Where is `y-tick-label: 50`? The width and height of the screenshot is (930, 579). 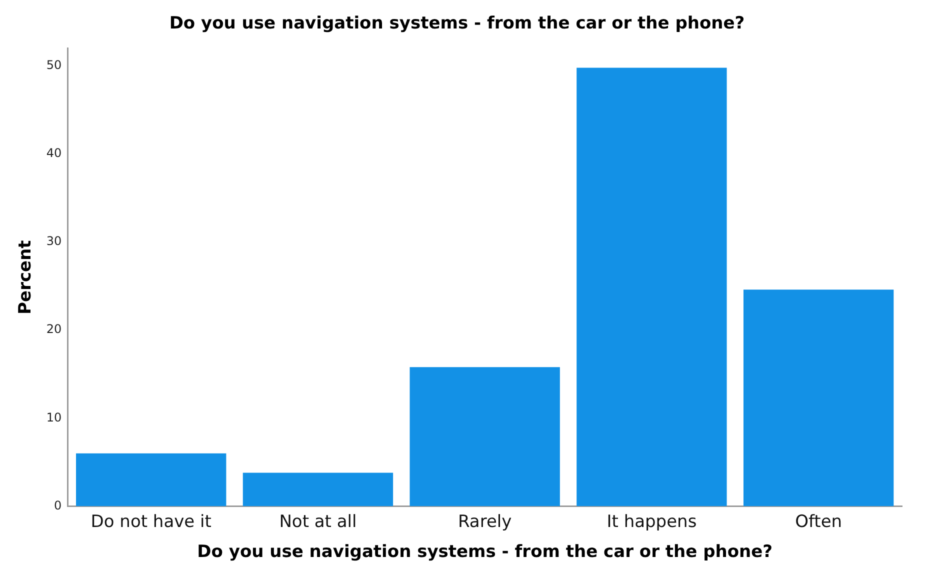
y-tick-label: 50 is located at coordinates (54, 65).